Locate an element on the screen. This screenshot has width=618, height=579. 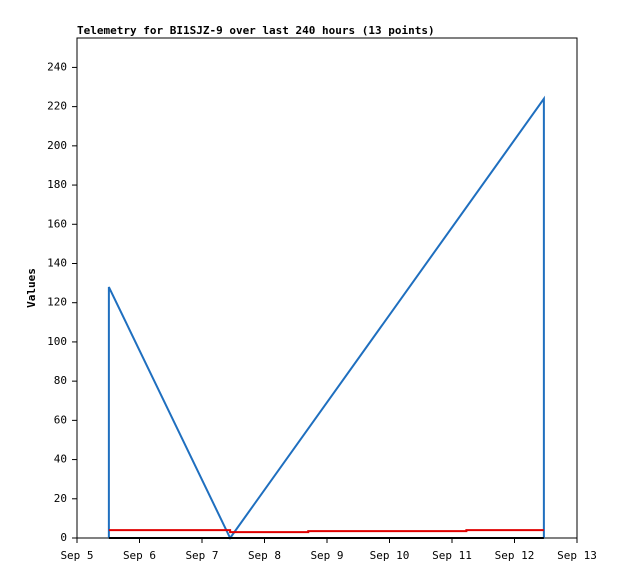
x-tick-label: Sep 5 is located at coordinates (76, 555).